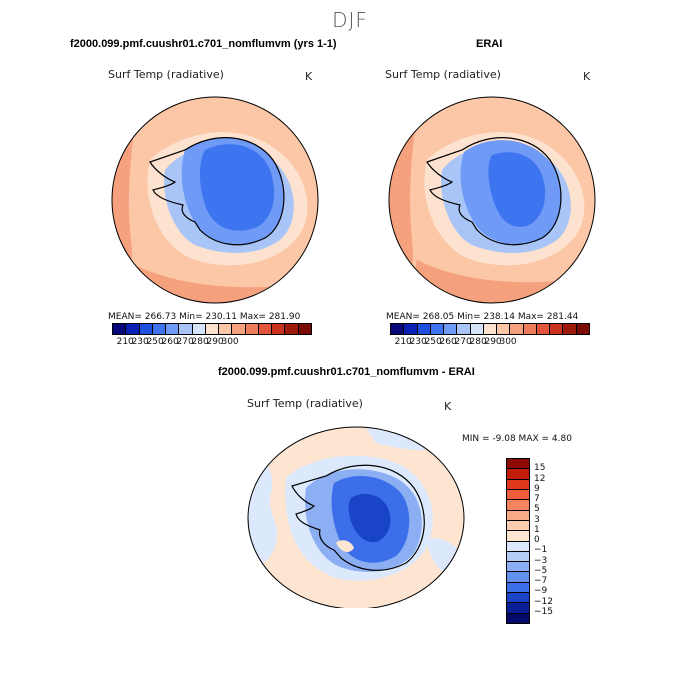 Image resolution: width=700 pixels, height=700 pixels. Describe the element at coordinates (517, 189) in the screenshot. I see `obs-ice-dark` at that location.